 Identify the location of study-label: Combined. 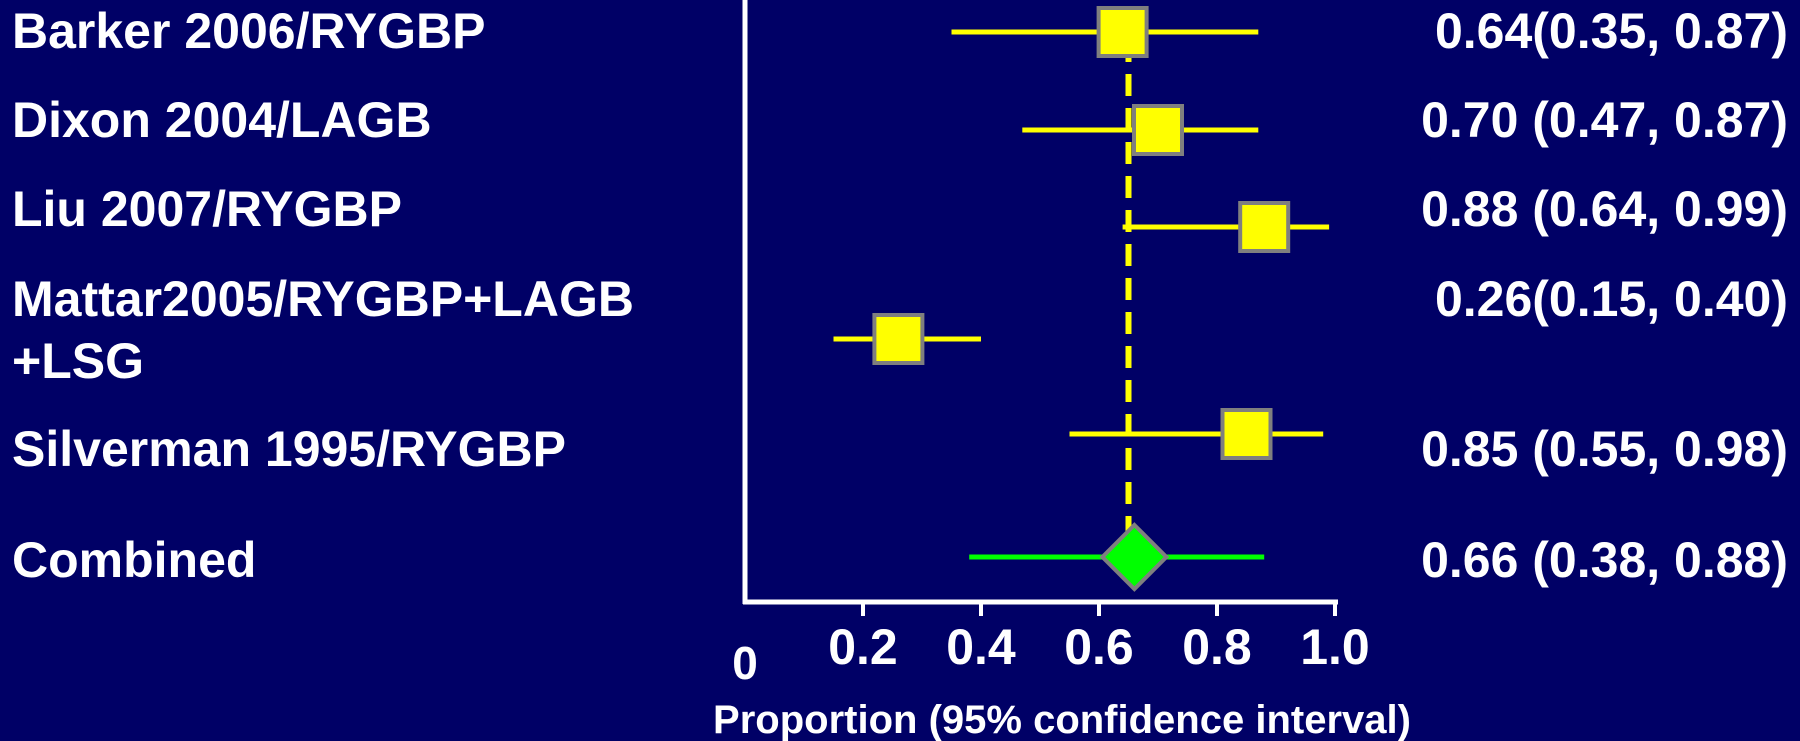
(134, 560).